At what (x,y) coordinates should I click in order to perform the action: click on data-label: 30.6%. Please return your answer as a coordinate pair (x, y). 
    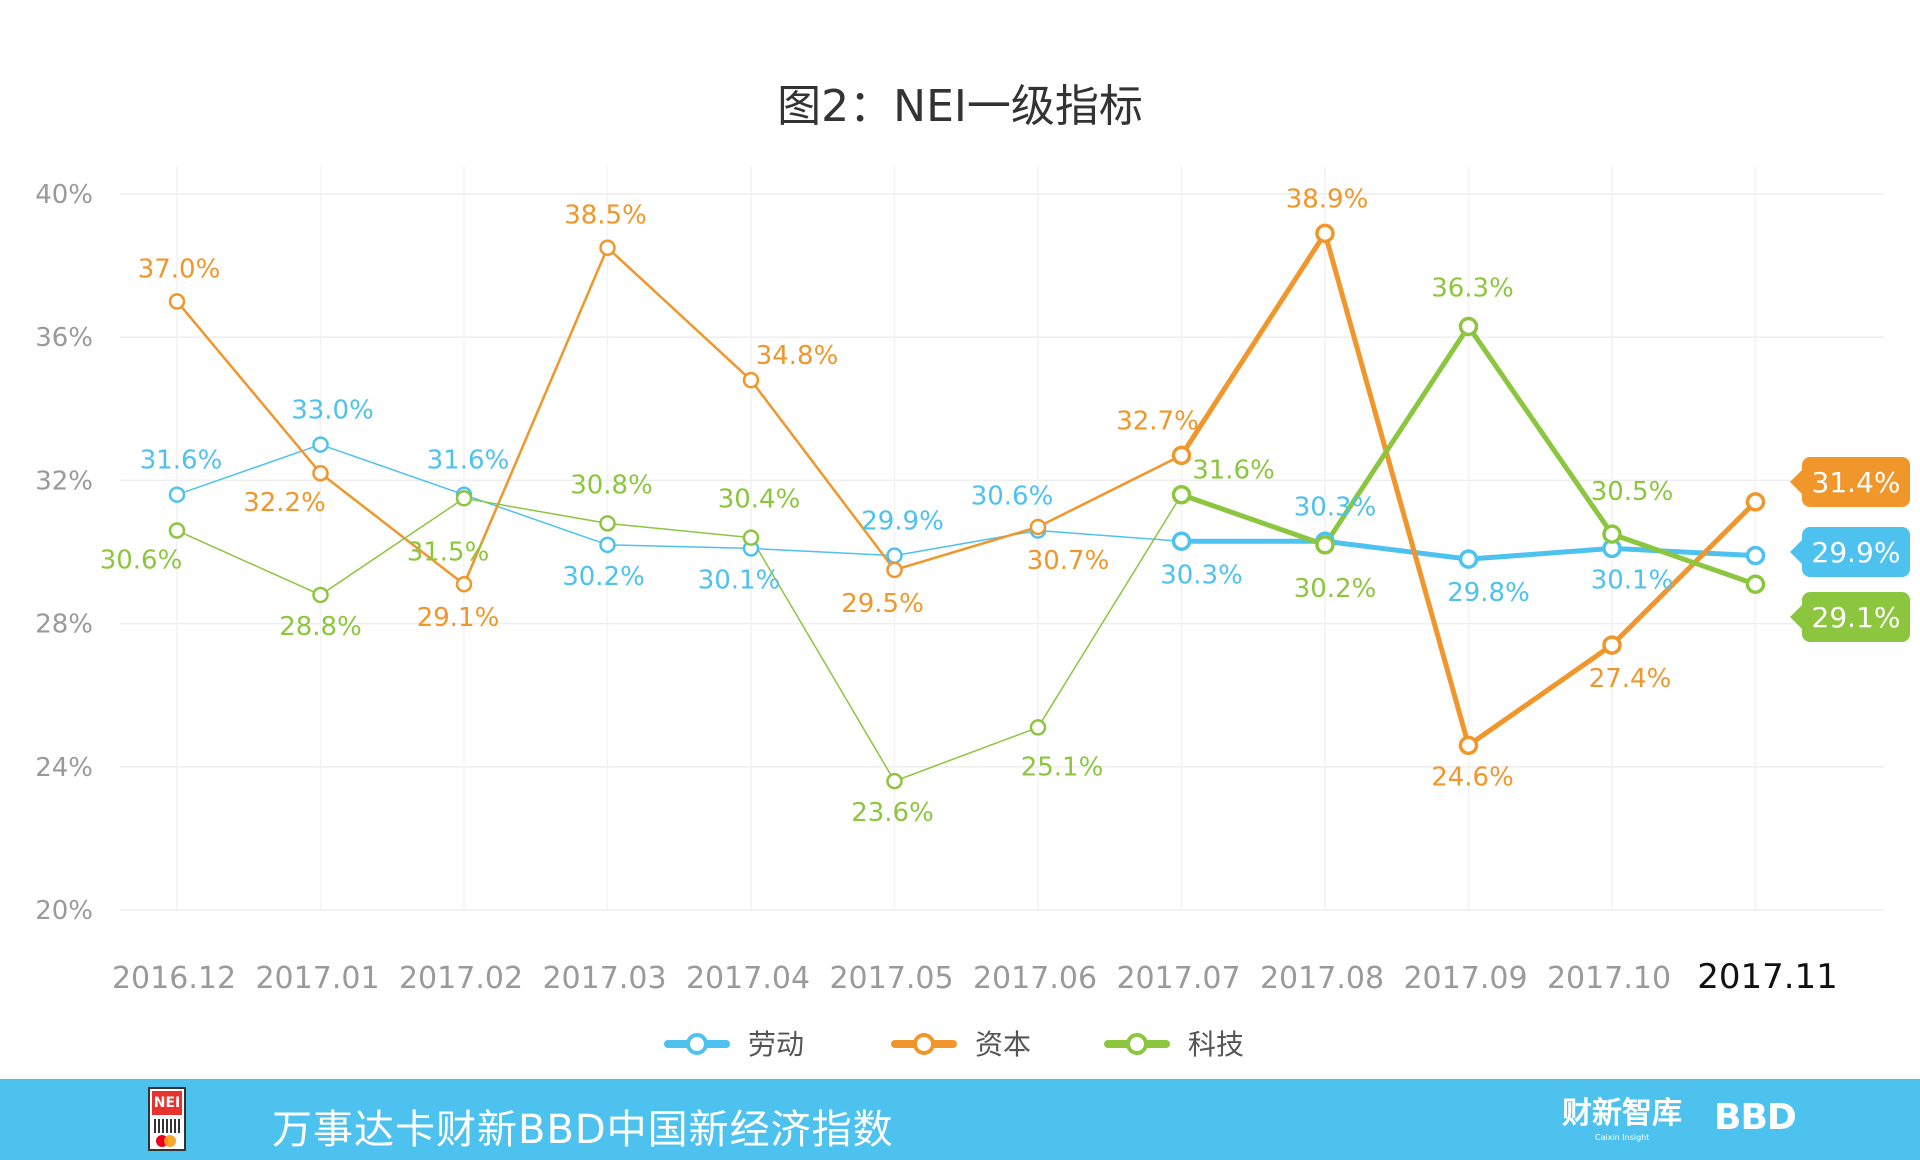
    Looking at the image, I should click on (141, 561).